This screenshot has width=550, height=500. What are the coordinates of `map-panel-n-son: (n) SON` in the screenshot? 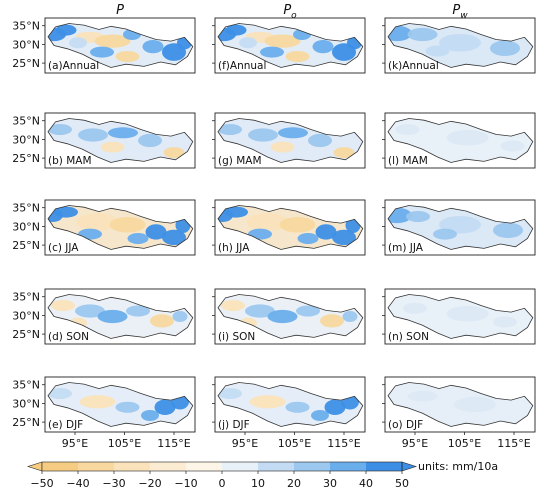 It's located at (459, 316).